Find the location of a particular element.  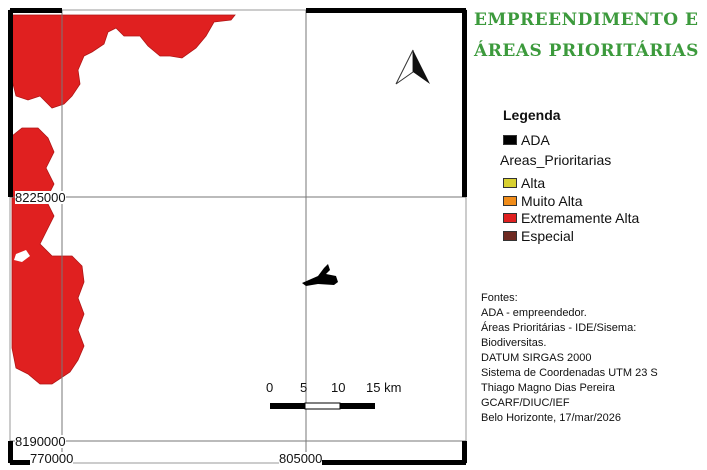

legend-title: Legenda is located at coordinates (532, 115).